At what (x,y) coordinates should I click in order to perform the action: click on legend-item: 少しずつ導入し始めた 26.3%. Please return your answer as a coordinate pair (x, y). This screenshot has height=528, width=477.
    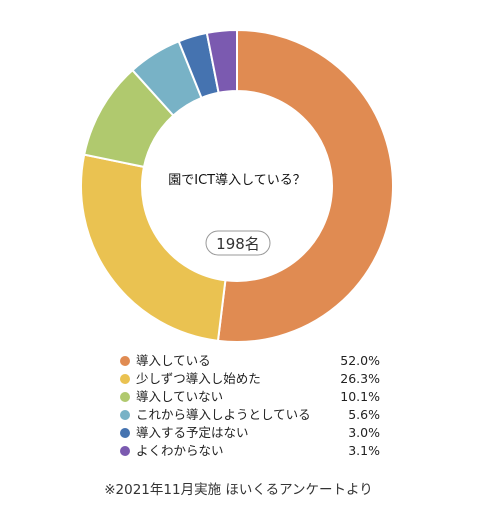
    Looking at the image, I should click on (250, 379).